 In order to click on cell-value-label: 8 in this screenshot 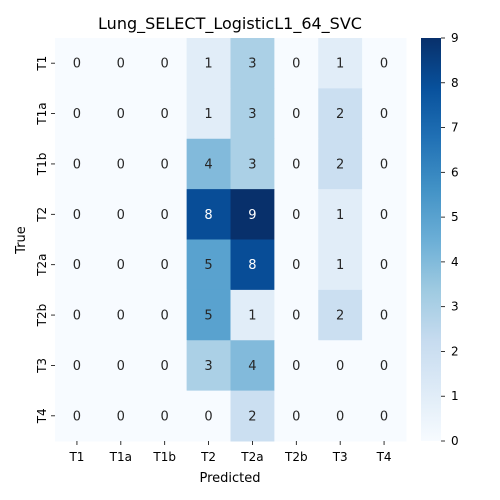, I will do `click(252, 265)`.